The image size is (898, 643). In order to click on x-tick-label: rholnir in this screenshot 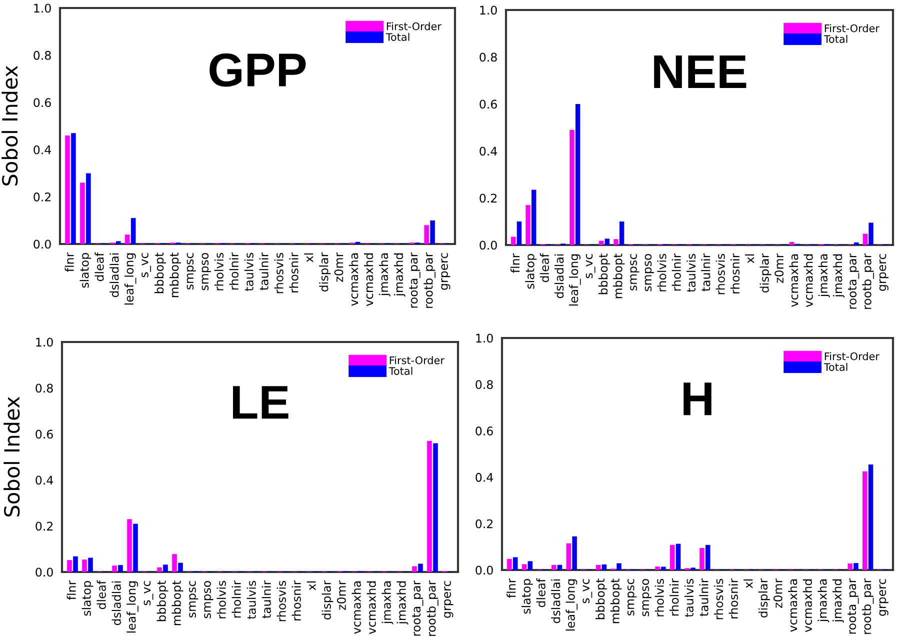, I will do `click(676, 272)`.